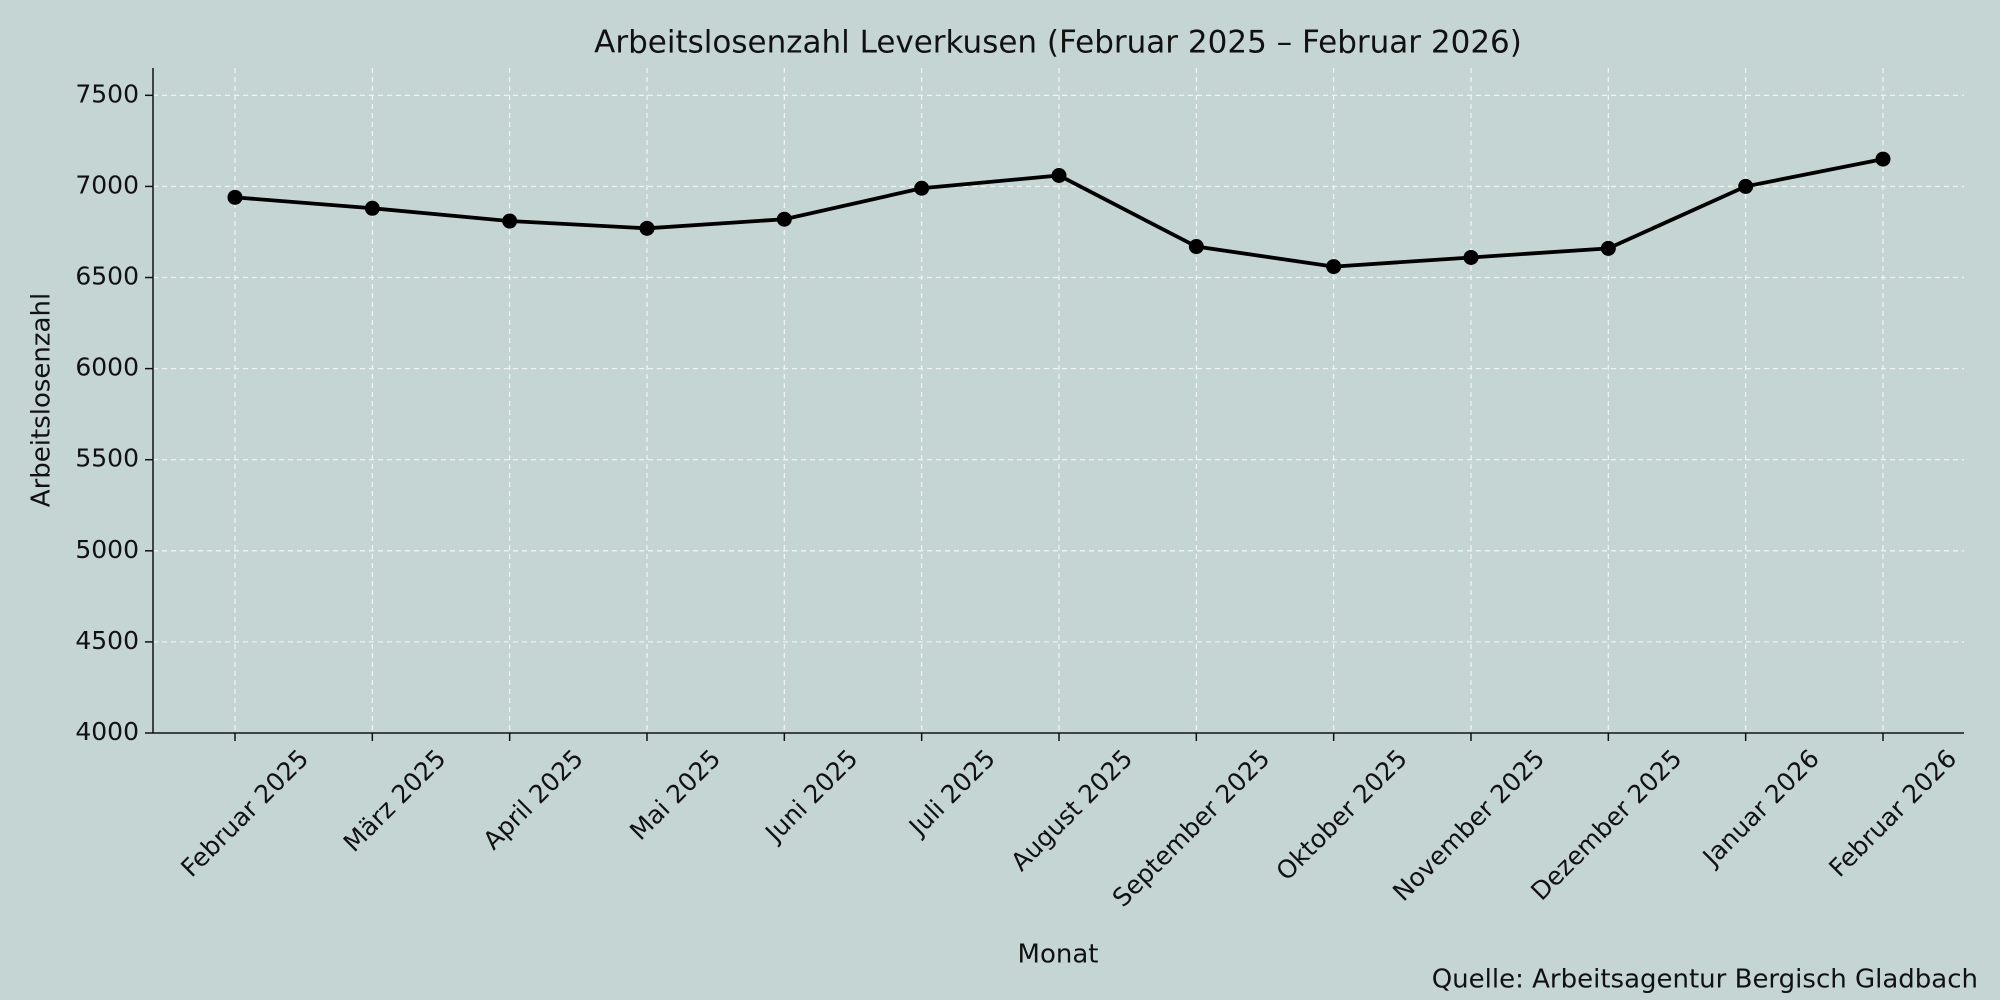  Describe the element at coordinates (1058, 955) in the screenshot. I see `x-axis-label: Monat` at that location.